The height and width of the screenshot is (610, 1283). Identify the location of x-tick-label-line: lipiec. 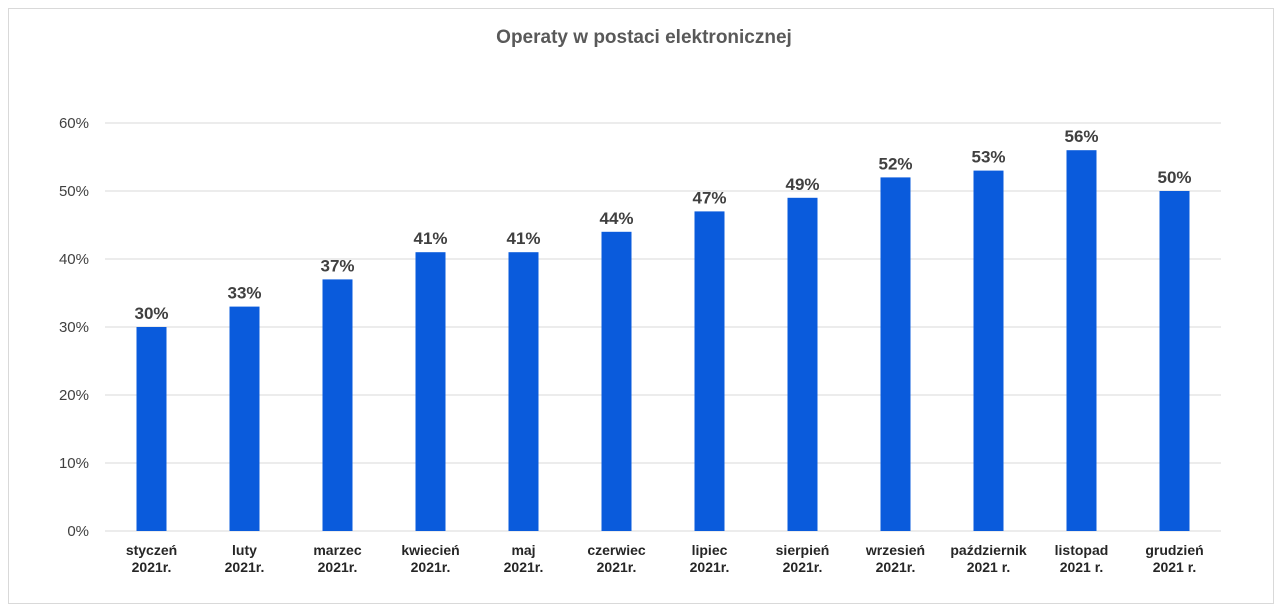
(710, 550).